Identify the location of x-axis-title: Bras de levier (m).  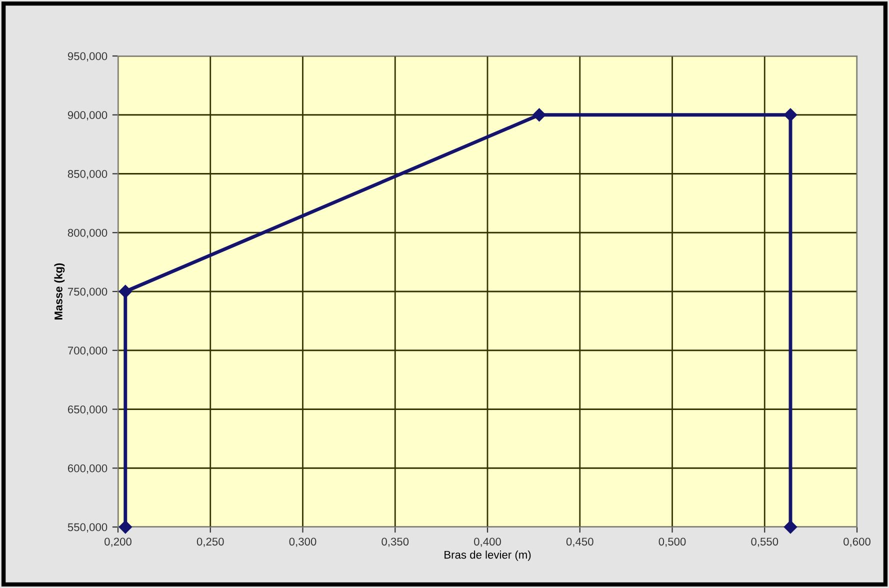
(487, 555).